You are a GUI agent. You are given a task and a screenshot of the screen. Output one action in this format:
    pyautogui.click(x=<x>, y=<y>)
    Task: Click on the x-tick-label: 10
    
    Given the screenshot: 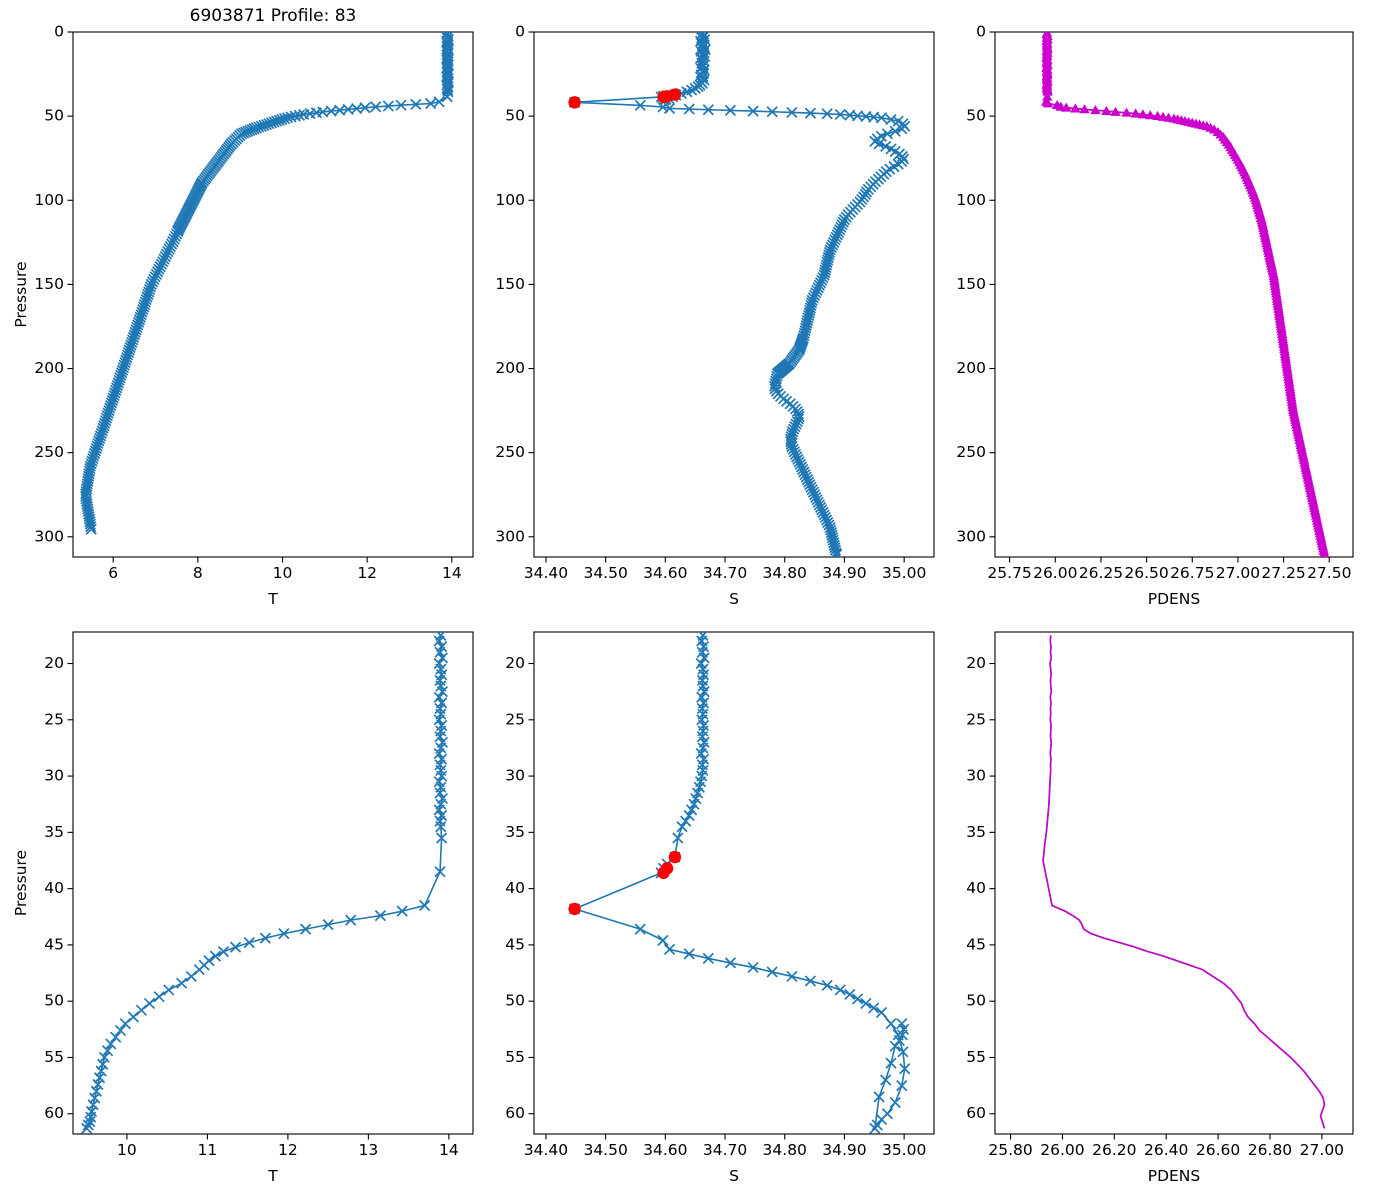 What is the action you would take?
    pyautogui.click(x=283, y=573)
    